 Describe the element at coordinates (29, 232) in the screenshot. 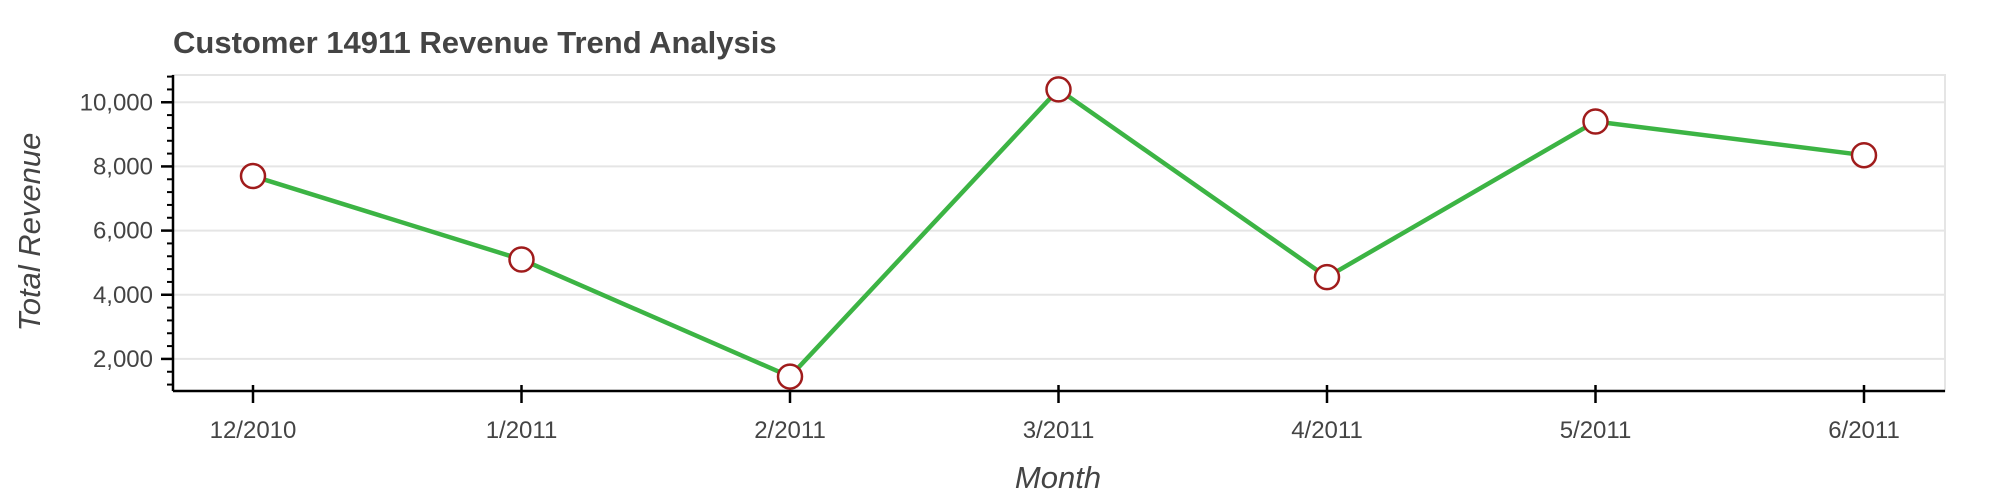

I see `y-axis-label: Total Revenue` at that location.